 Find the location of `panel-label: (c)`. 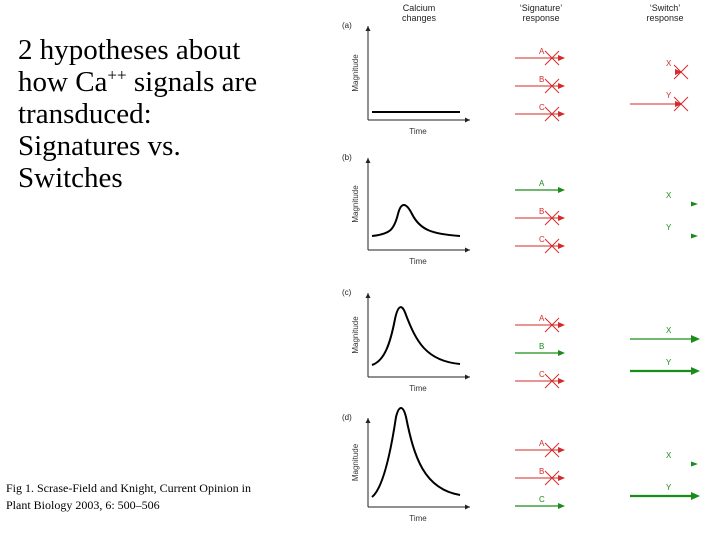

panel-label: (c) is located at coordinates (347, 292).